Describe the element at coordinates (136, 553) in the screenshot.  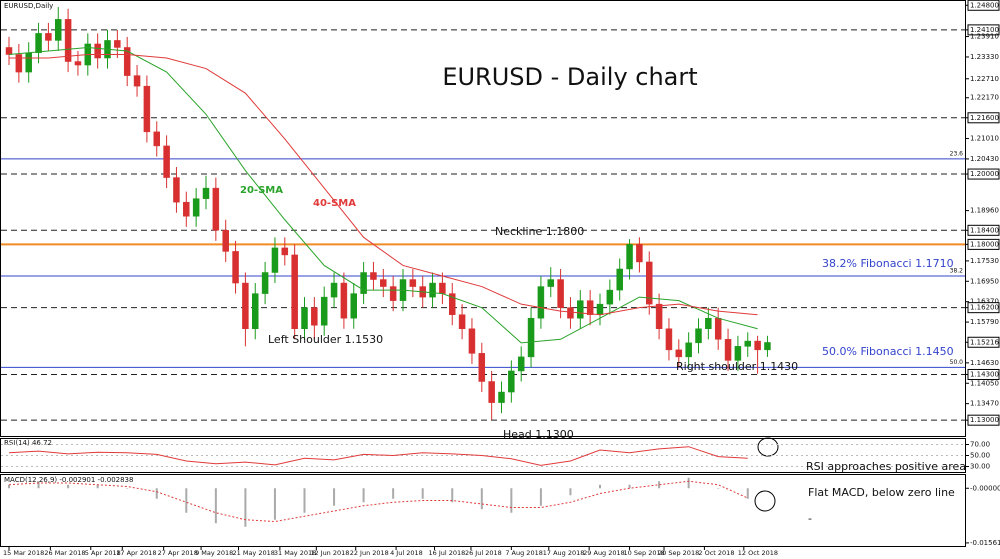
I see `x-tick-label: 17 Apr 2018` at that location.